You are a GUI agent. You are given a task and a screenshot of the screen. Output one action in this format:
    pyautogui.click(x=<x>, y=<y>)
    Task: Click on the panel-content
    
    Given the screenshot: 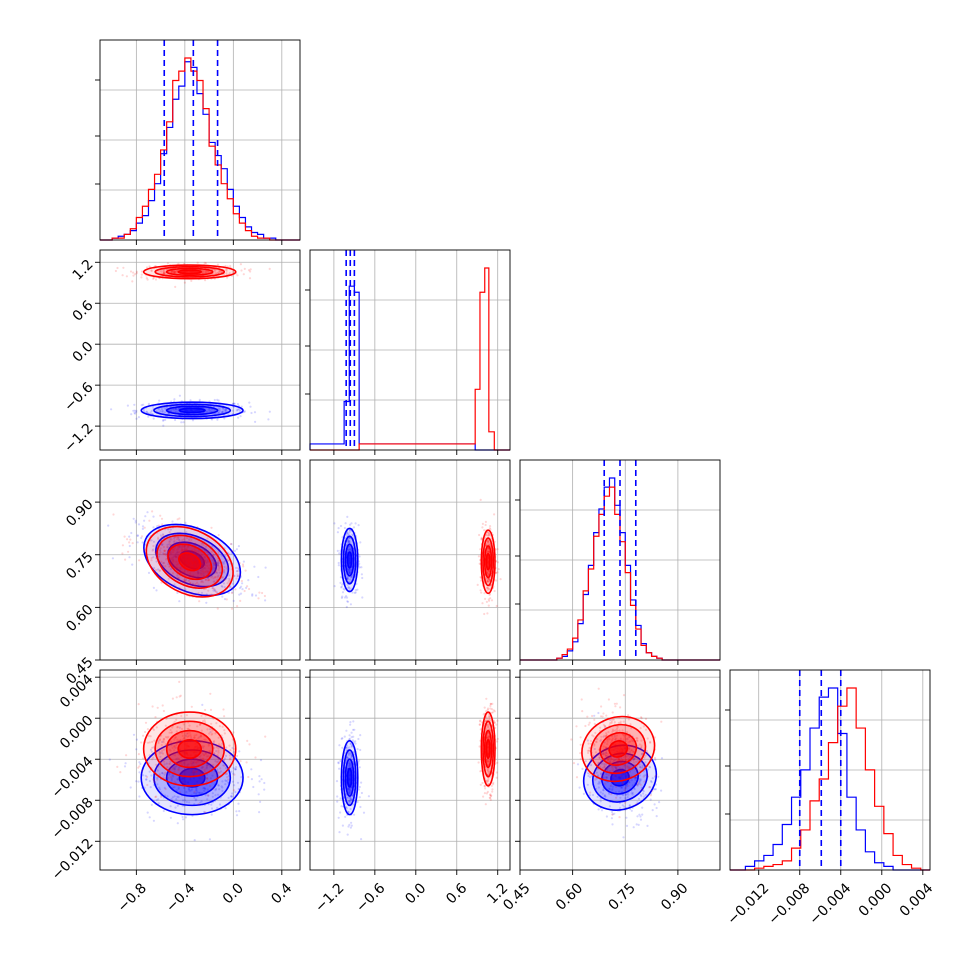 What is the action you would take?
    pyautogui.click(x=187, y=560)
    